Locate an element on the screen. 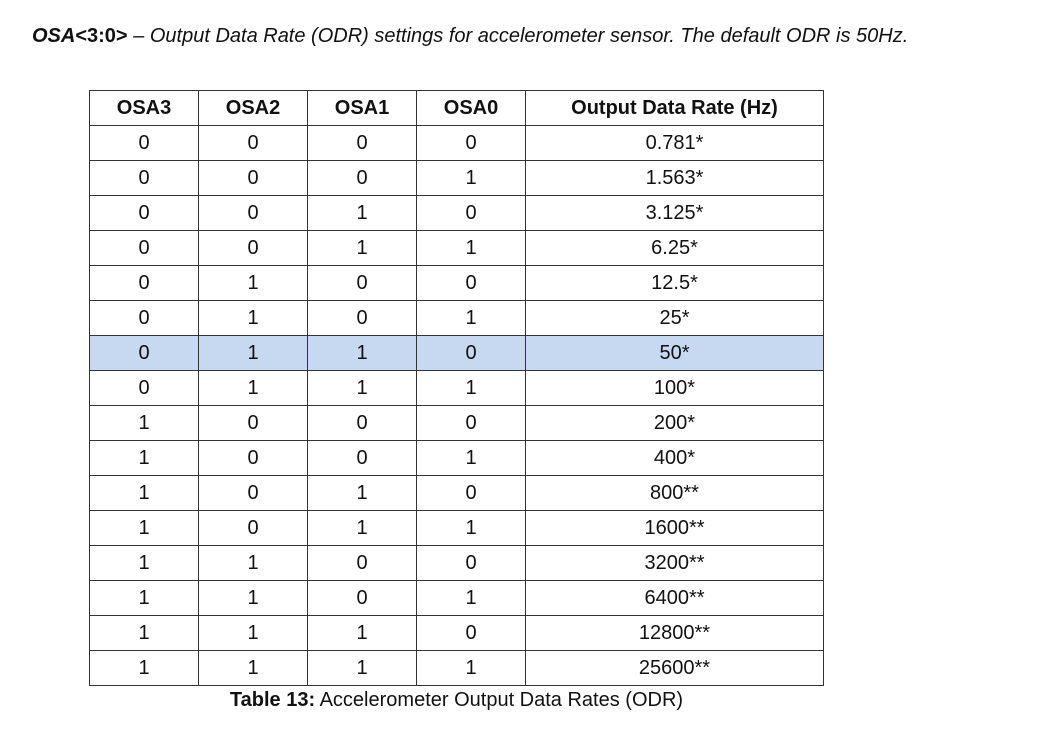 The width and height of the screenshot is (1041, 741). table-row: 0 0 0 1 1.563* is located at coordinates (456, 178).